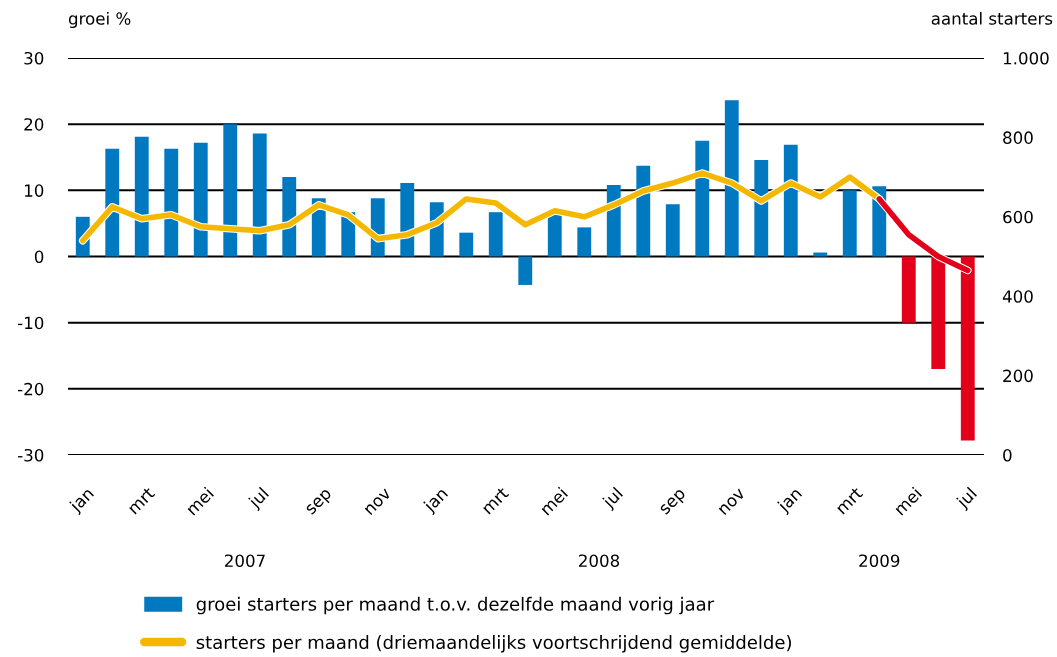 Image resolution: width=1057 pixels, height=657 pixels. Describe the element at coordinates (1017, 296) in the screenshot. I see `y2-tick-label: 400` at that location.